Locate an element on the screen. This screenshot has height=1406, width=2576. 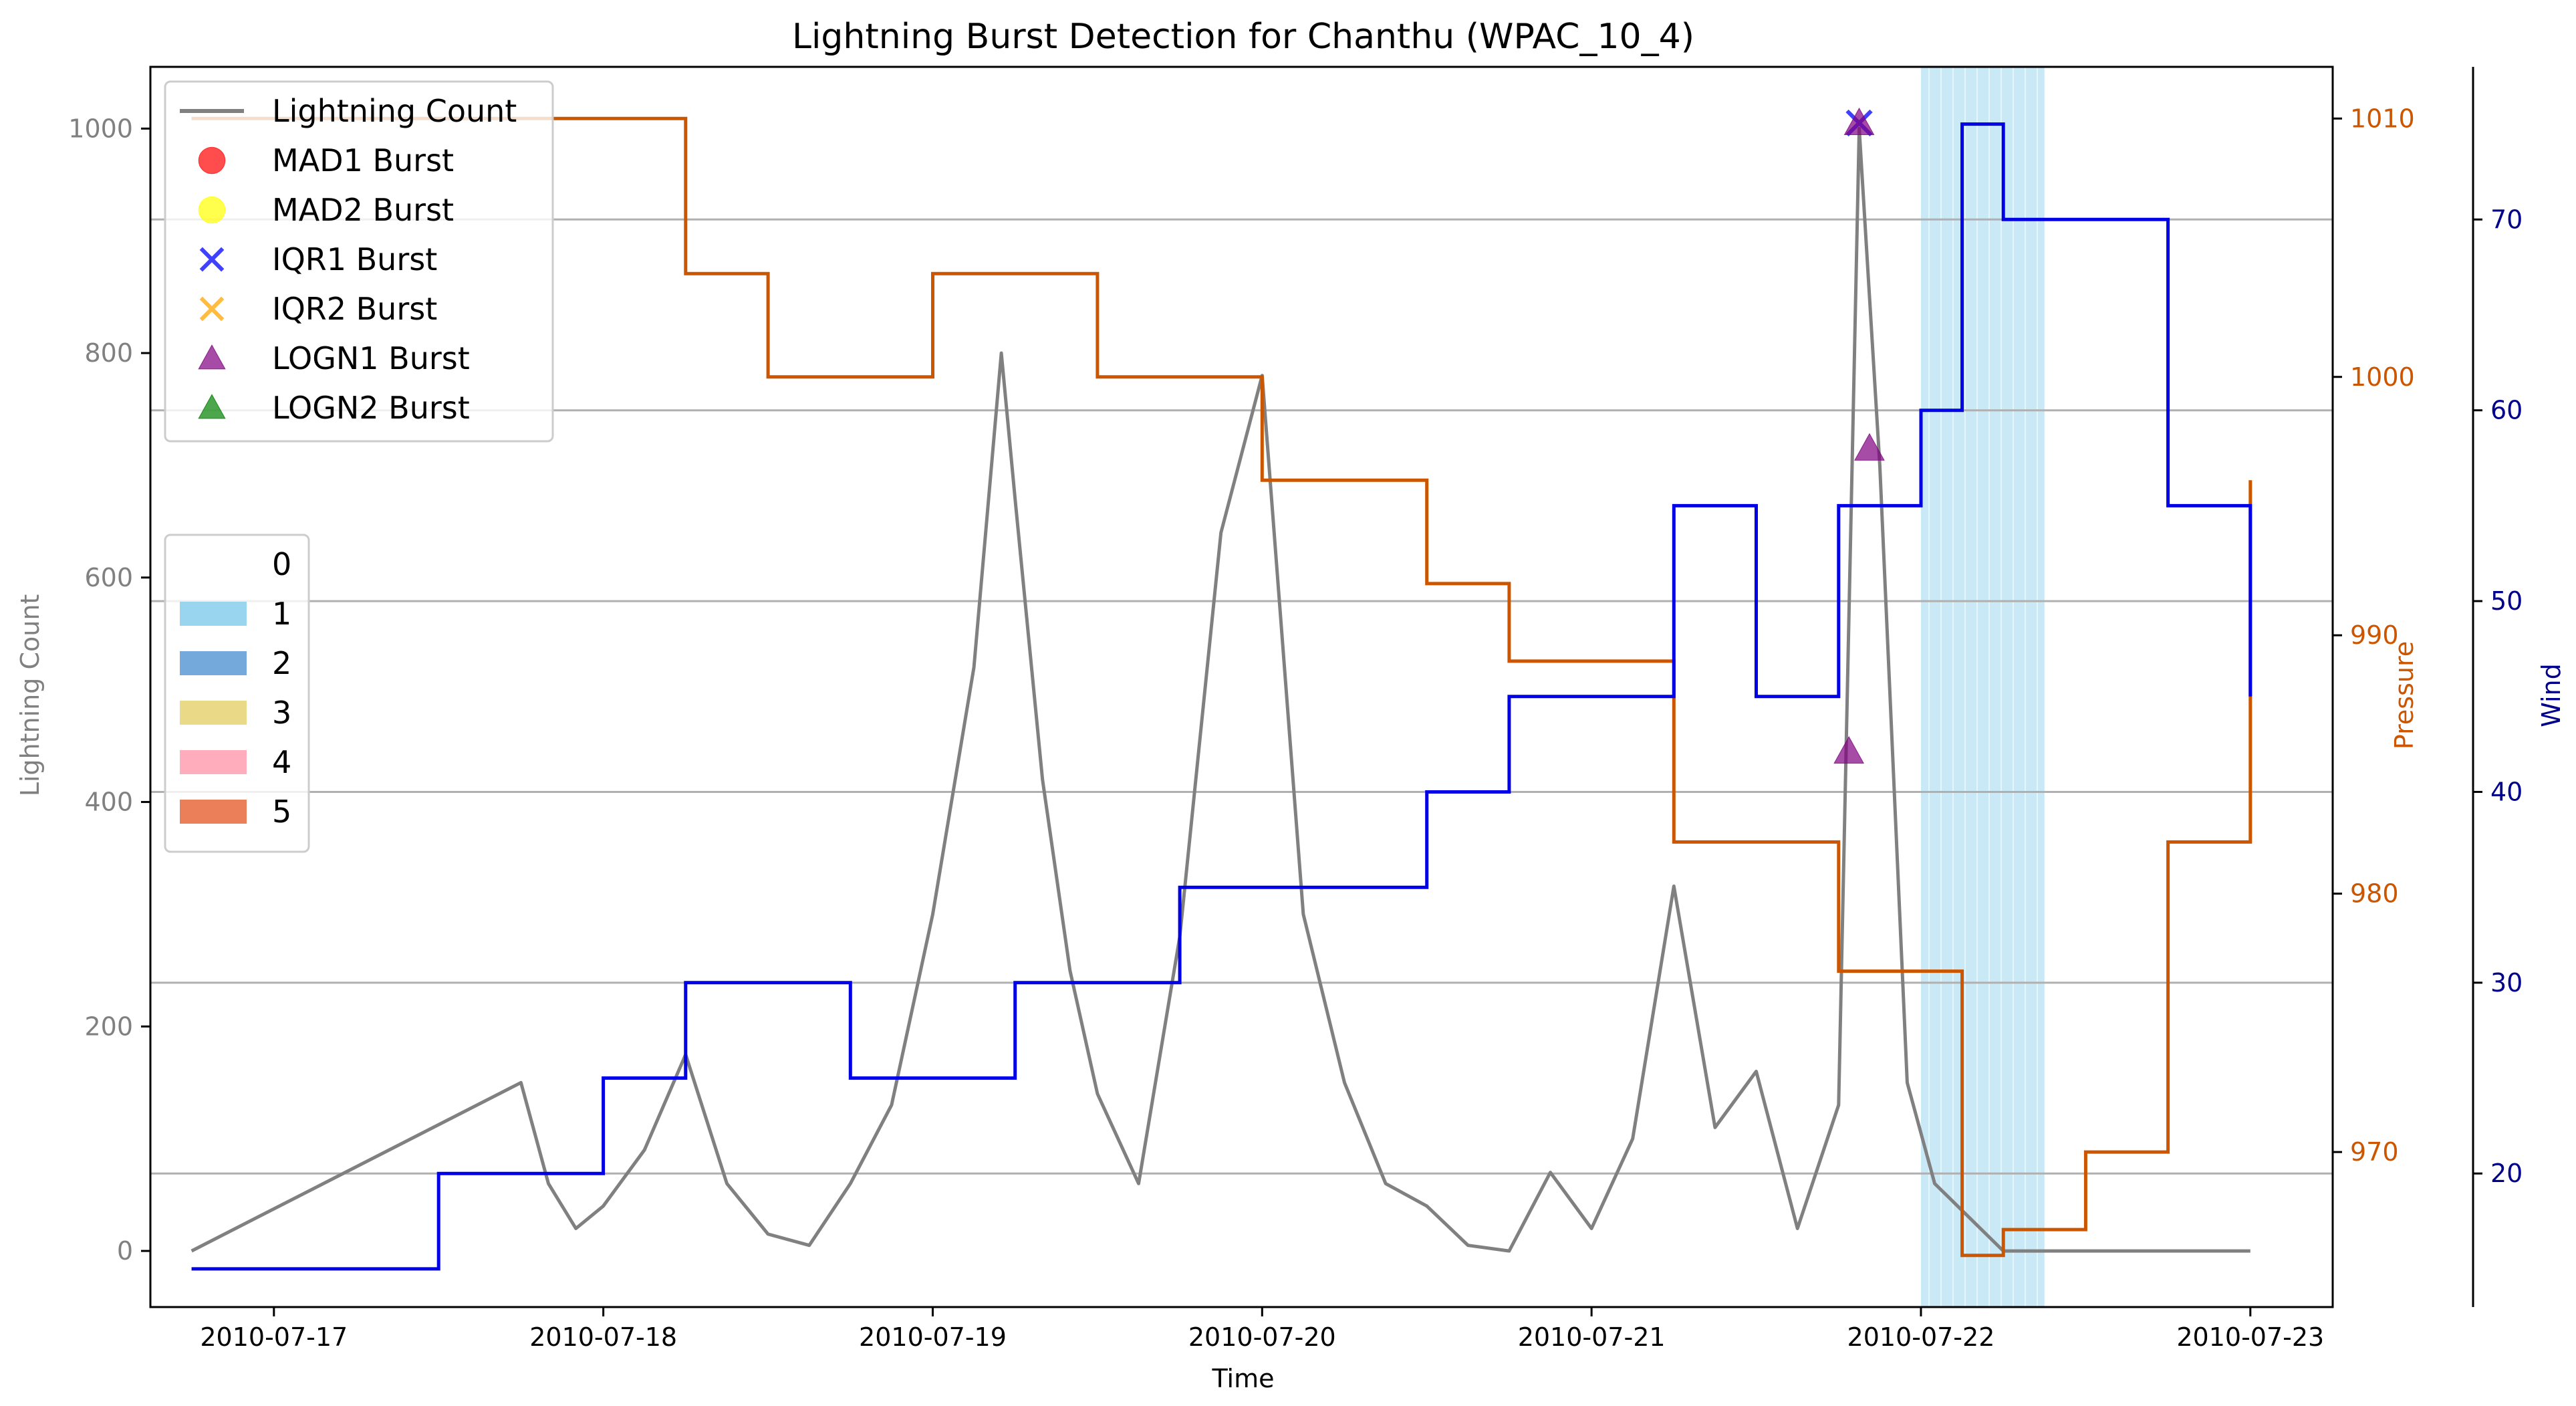
x-tick-label: 2010-07-17 is located at coordinates (274, 1337).